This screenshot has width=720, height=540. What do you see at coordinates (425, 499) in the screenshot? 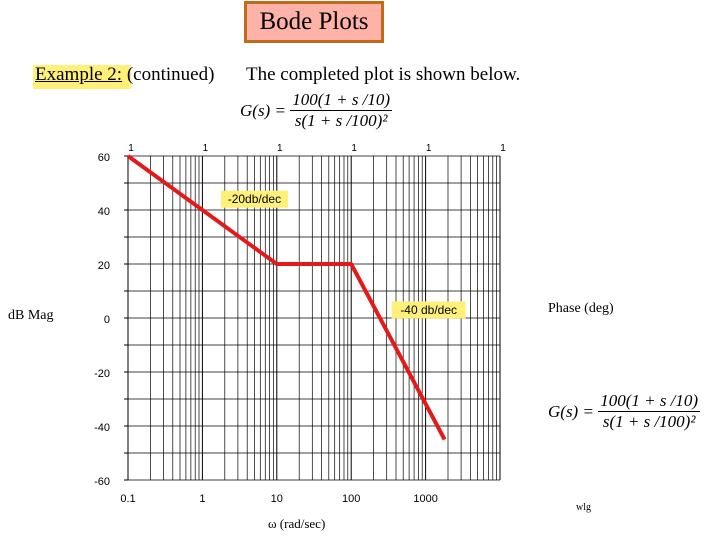
I see `x-tick-label: 1000` at bounding box center [425, 499].